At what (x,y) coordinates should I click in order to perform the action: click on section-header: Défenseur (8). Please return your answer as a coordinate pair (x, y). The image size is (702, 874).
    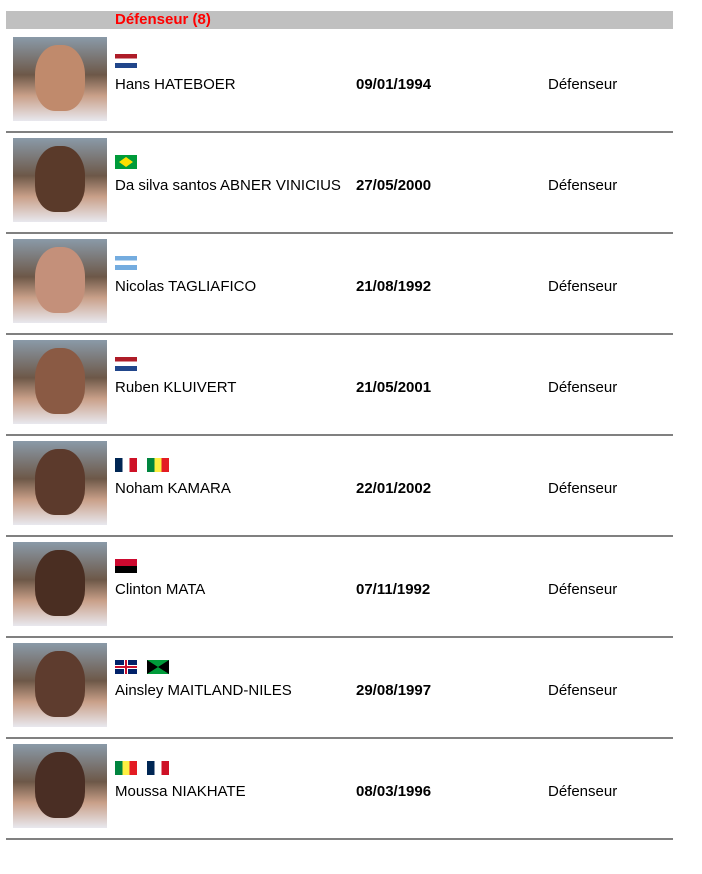
    Looking at the image, I should click on (339, 20).